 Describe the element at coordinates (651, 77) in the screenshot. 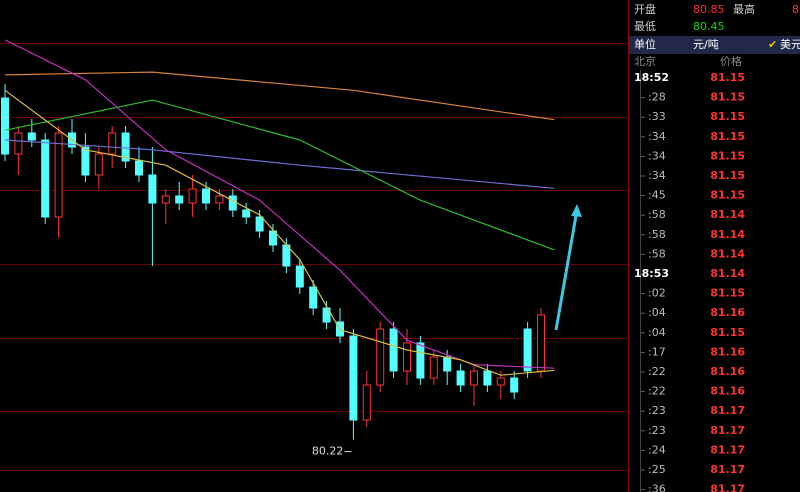

I see `tick-time: 18:52` at that location.